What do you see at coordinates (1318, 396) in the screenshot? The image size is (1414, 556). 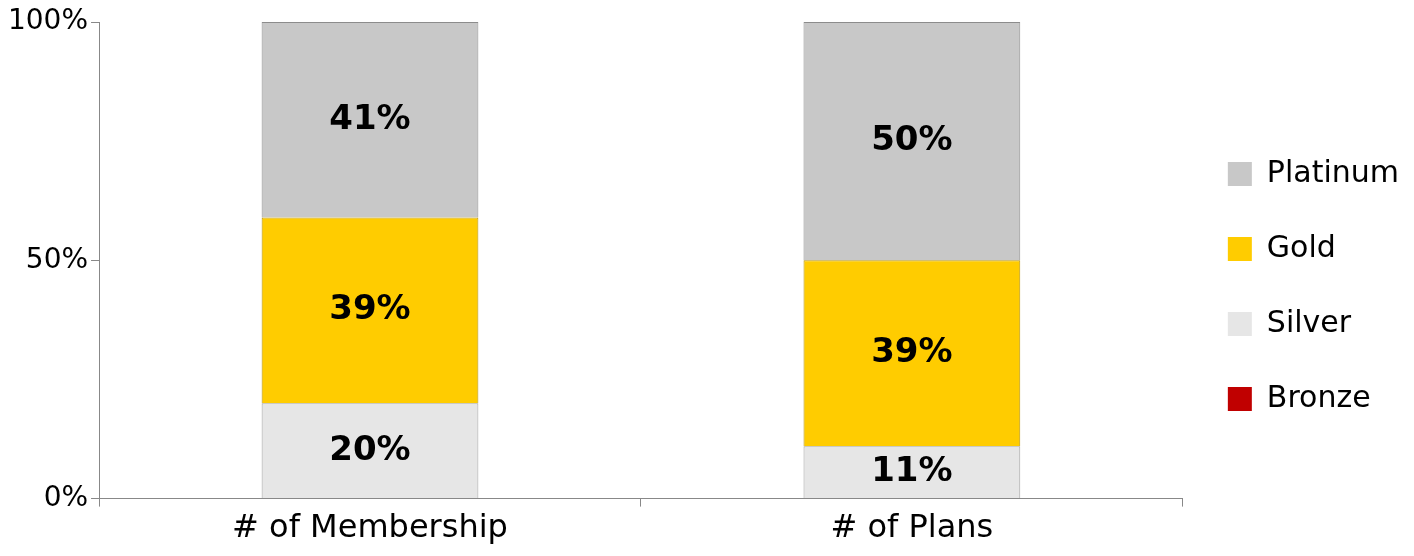 I see `legend-label: Bronze` at bounding box center [1318, 396].